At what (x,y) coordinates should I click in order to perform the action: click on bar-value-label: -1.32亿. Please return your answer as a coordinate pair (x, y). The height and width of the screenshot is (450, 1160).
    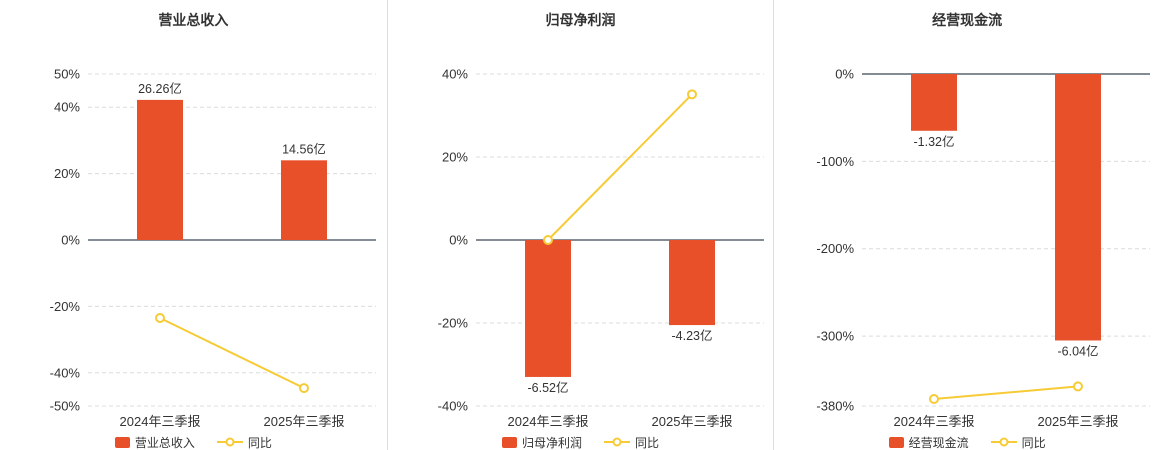
    Looking at the image, I should click on (934, 141).